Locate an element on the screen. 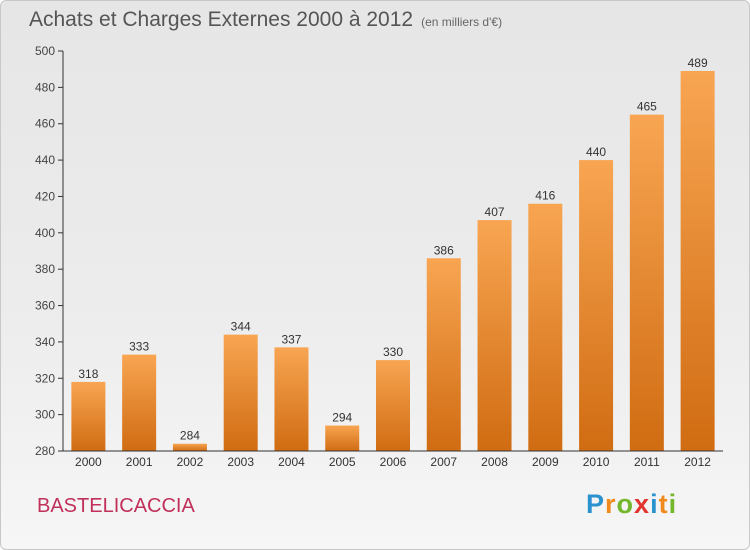 The height and width of the screenshot is (550, 750). chart-subtitle: (en milliers d'€) is located at coordinates (462, 22).